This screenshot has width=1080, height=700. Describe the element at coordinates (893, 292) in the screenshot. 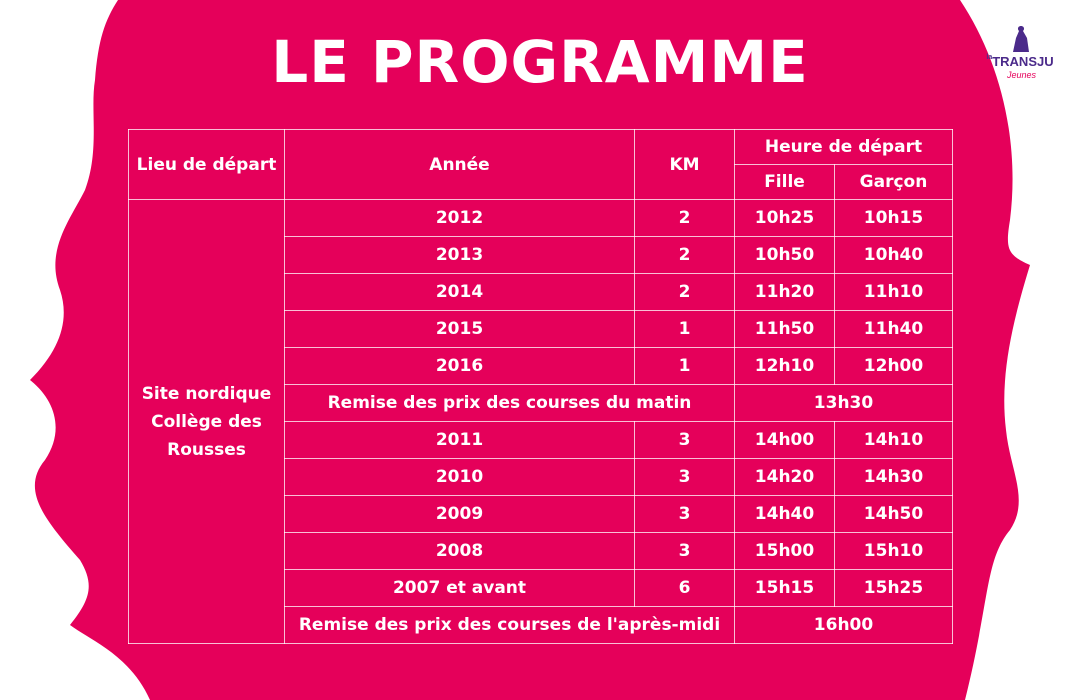

I see `garcon-cell: 11h10` at that location.